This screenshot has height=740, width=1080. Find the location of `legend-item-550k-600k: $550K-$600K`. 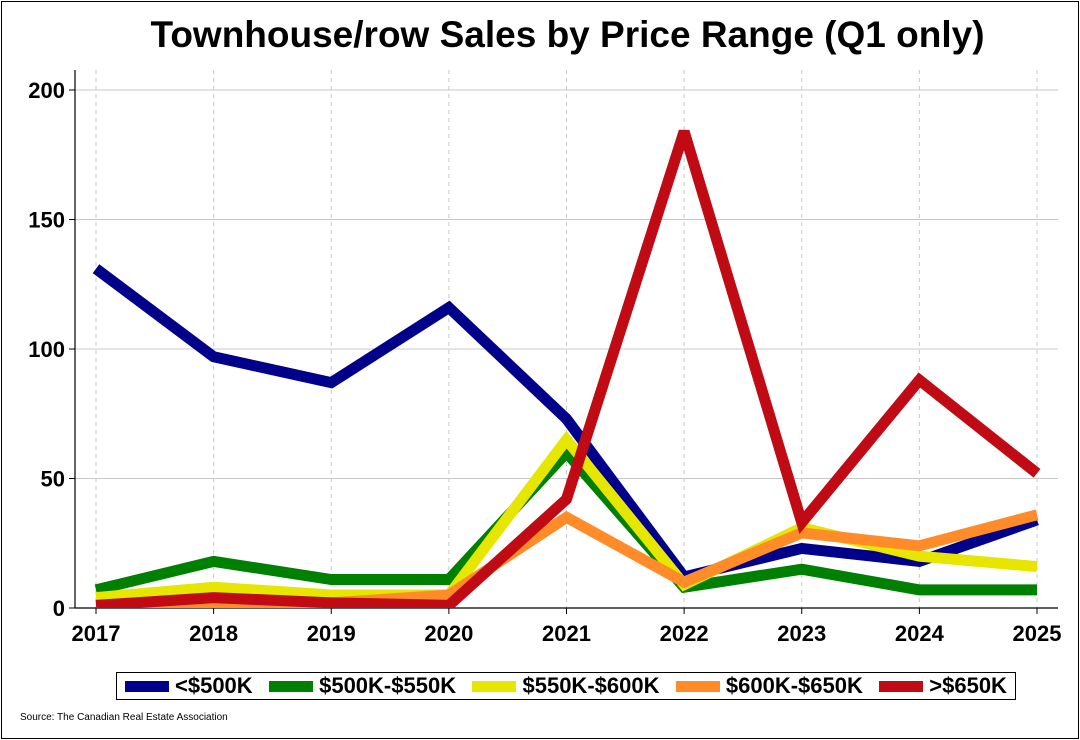

legend-item-550k-600k: $550K-$600K is located at coordinates (565, 686).